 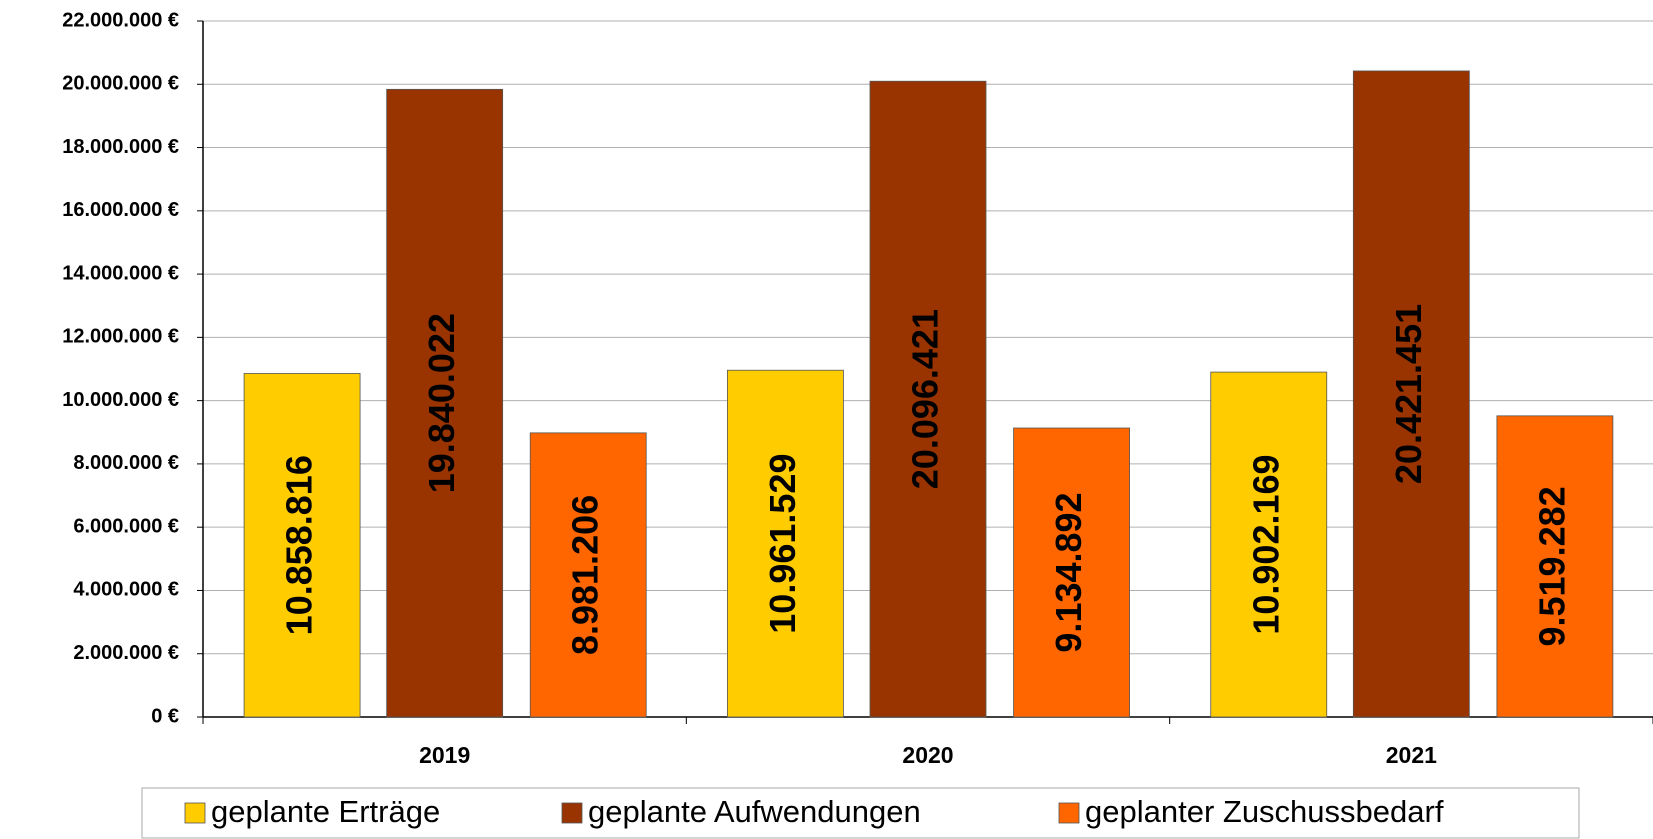 What do you see at coordinates (126, 463) in the screenshot?
I see `y-tick-label: 8.000.000 €` at bounding box center [126, 463].